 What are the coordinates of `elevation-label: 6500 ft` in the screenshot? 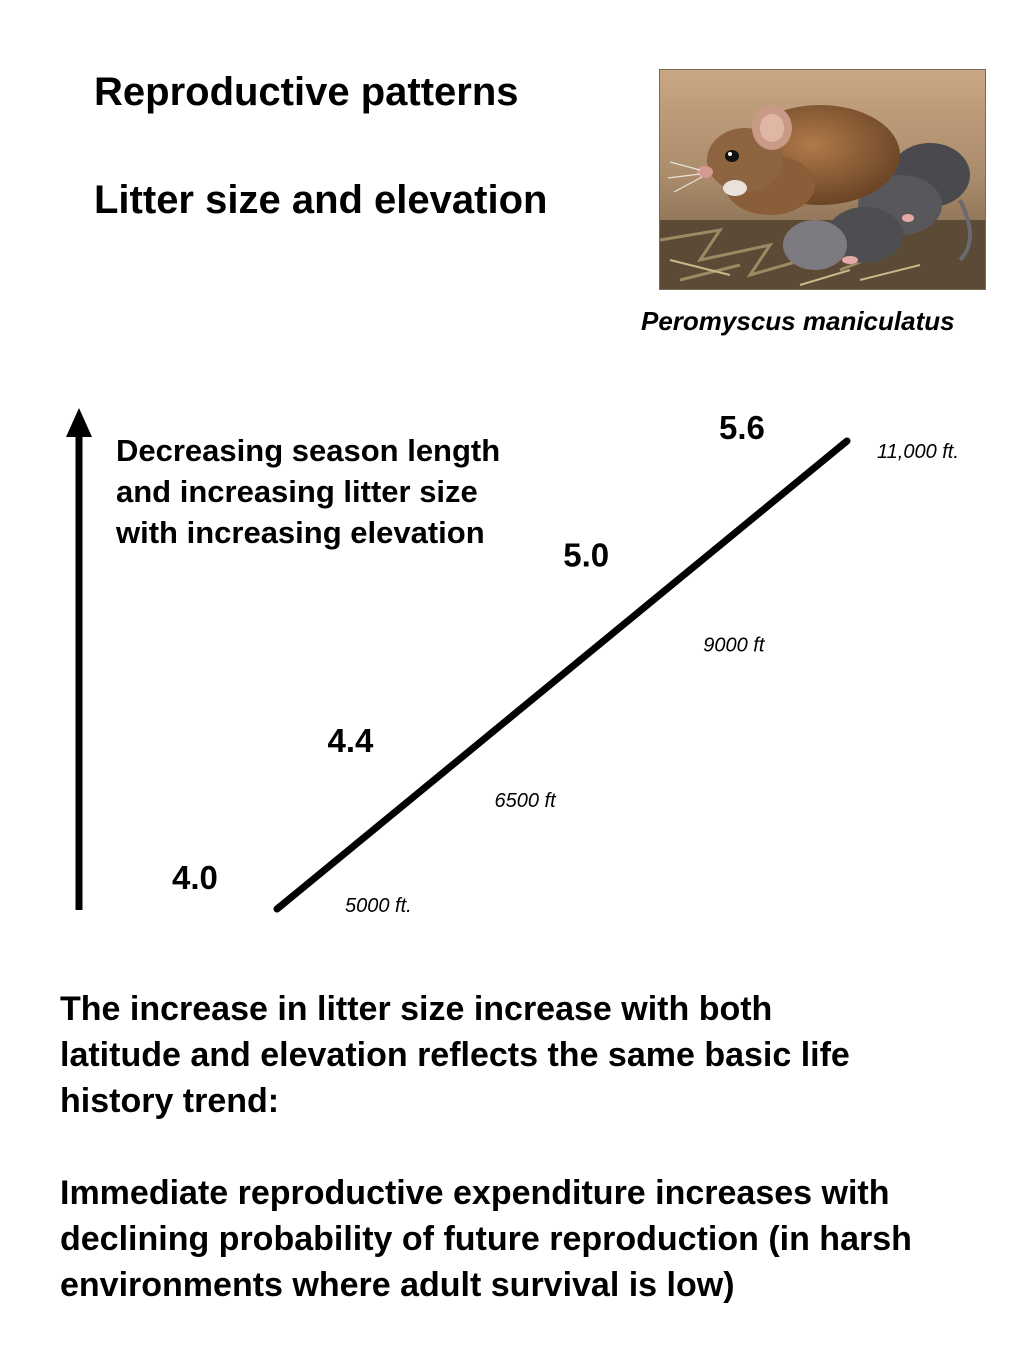 It's located at (526, 801).